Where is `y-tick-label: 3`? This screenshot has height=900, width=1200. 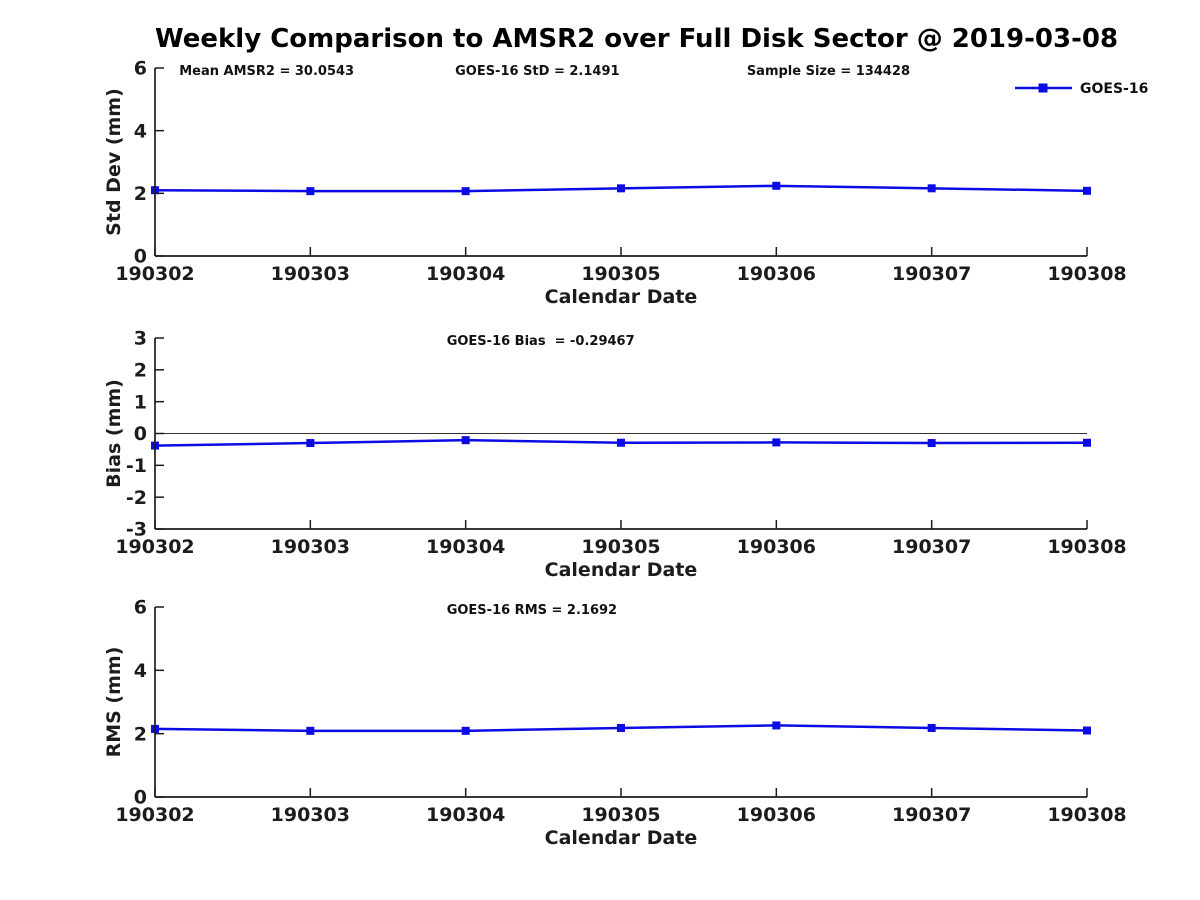 y-tick-label: 3 is located at coordinates (140, 339).